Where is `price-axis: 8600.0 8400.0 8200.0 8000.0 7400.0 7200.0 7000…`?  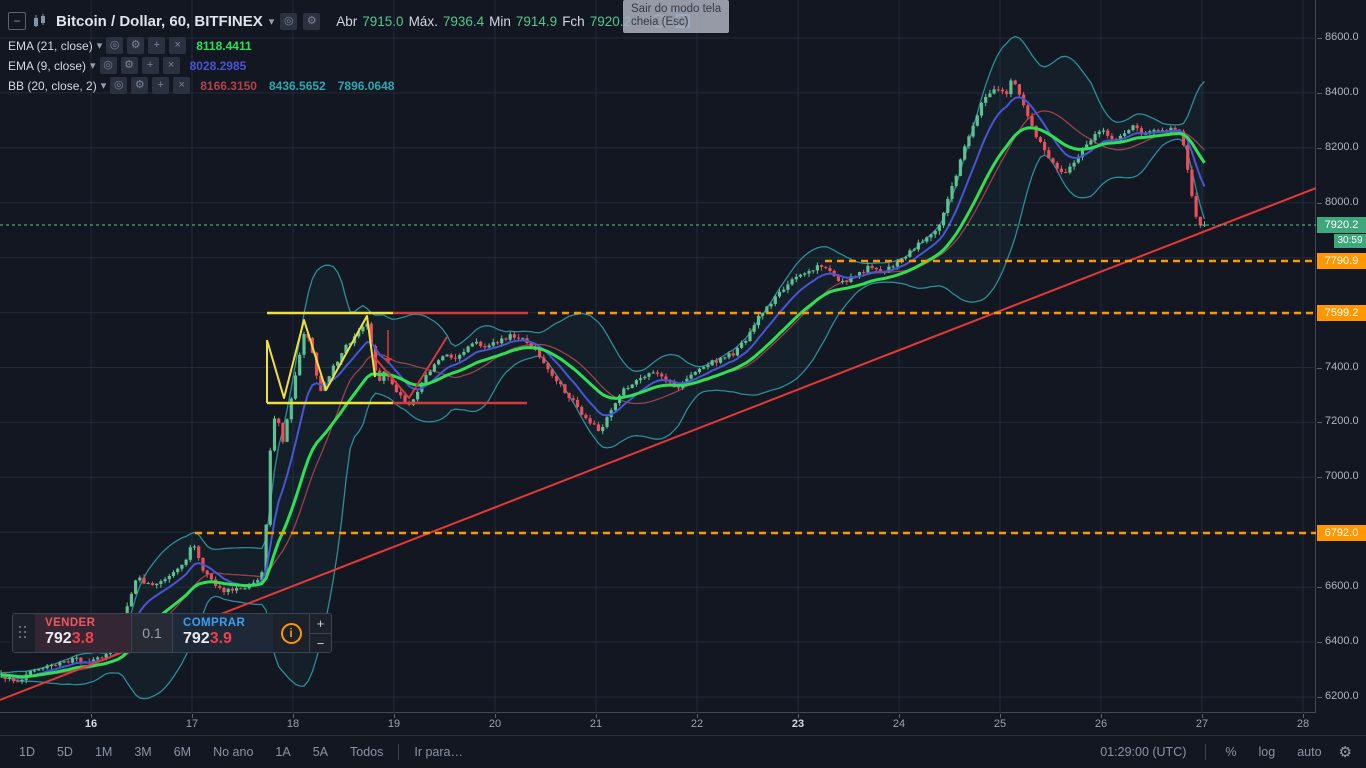
price-axis: 8600.0 8400.0 8200.0 8000.0 7400.0 7200.0 7000… is located at coordinates (1341, 357).